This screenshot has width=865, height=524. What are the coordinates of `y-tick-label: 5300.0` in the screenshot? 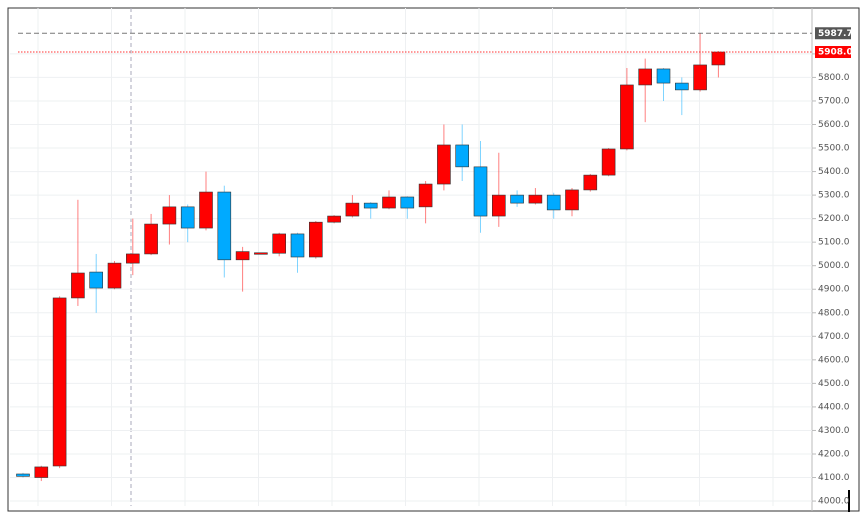 It's located at (834, 196).